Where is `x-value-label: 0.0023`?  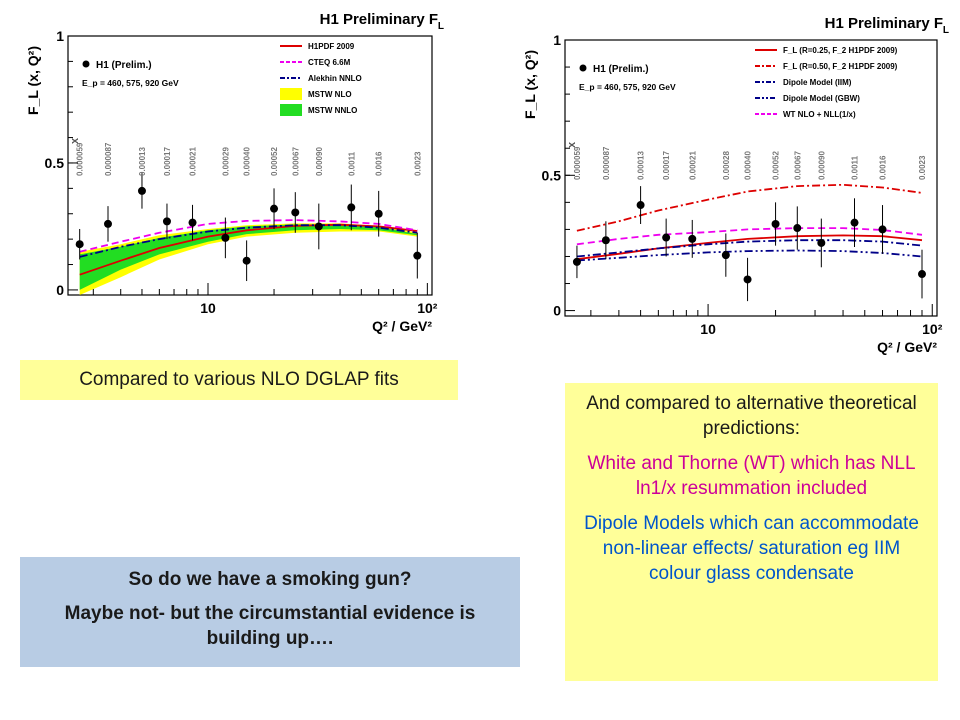
x-value-label: 0.0023 is located at coordinates (417, 163).